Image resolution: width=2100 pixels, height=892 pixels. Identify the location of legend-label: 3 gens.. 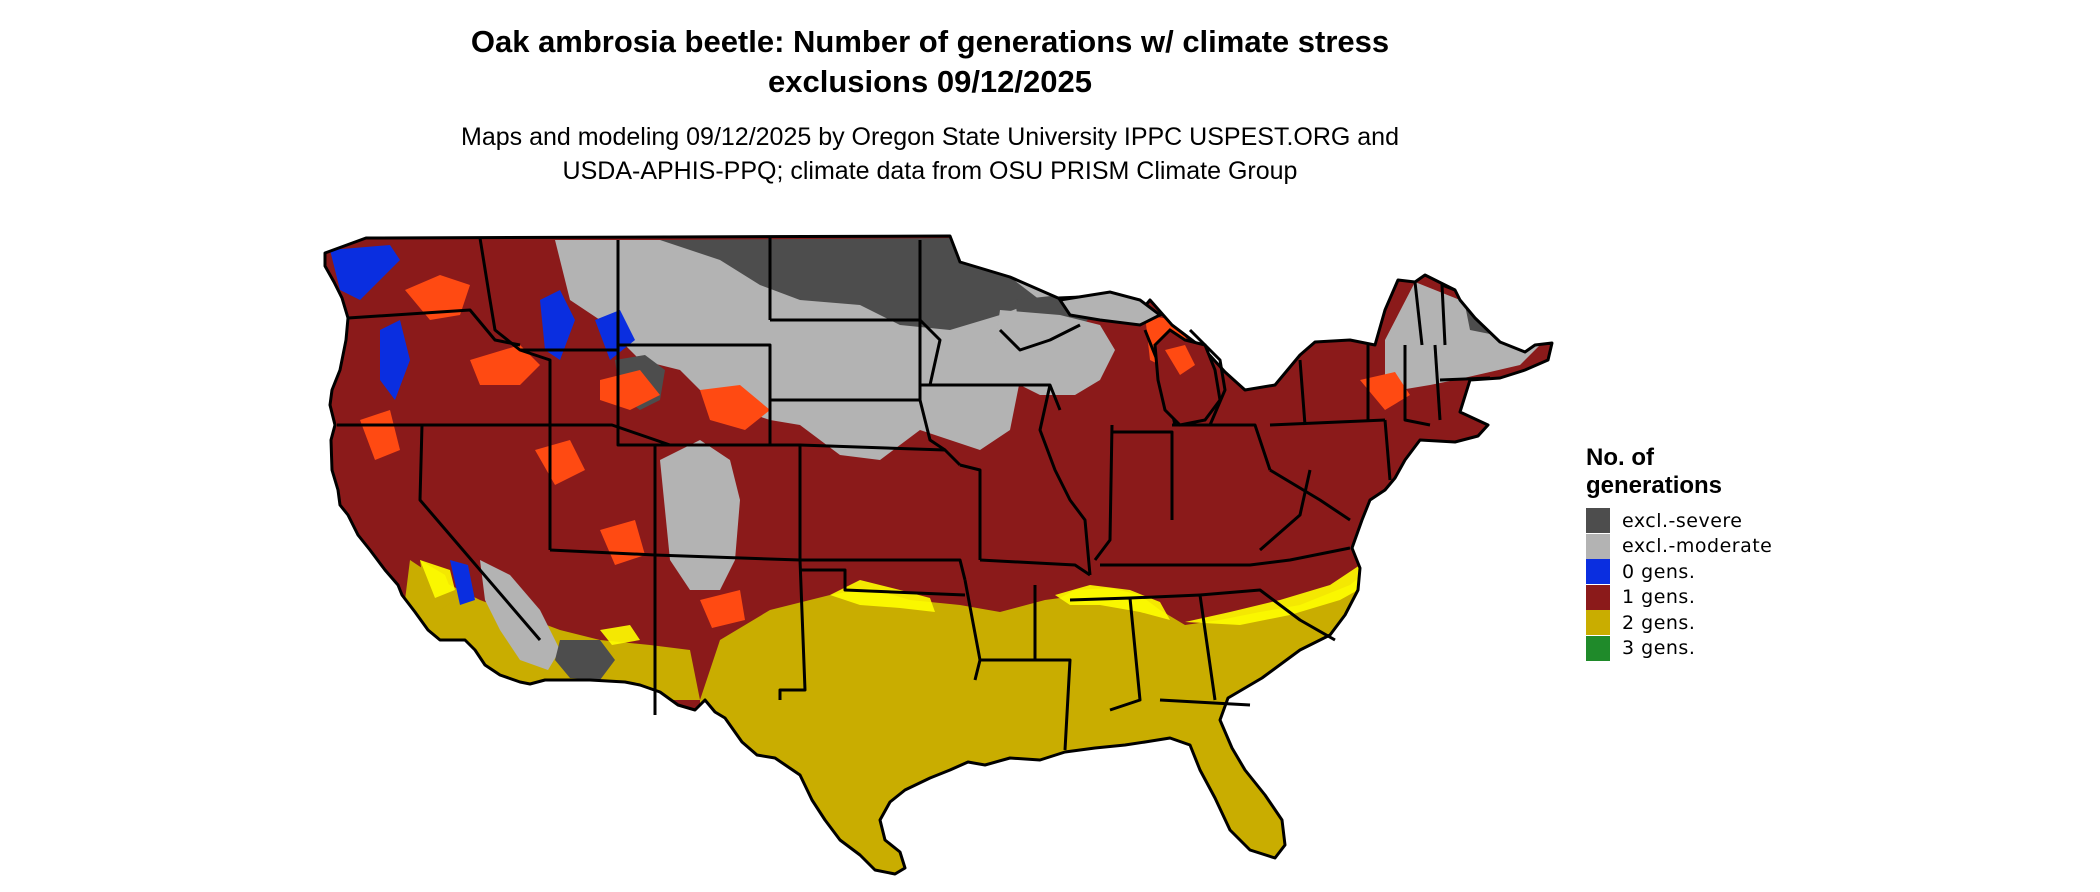
(1659, 648).